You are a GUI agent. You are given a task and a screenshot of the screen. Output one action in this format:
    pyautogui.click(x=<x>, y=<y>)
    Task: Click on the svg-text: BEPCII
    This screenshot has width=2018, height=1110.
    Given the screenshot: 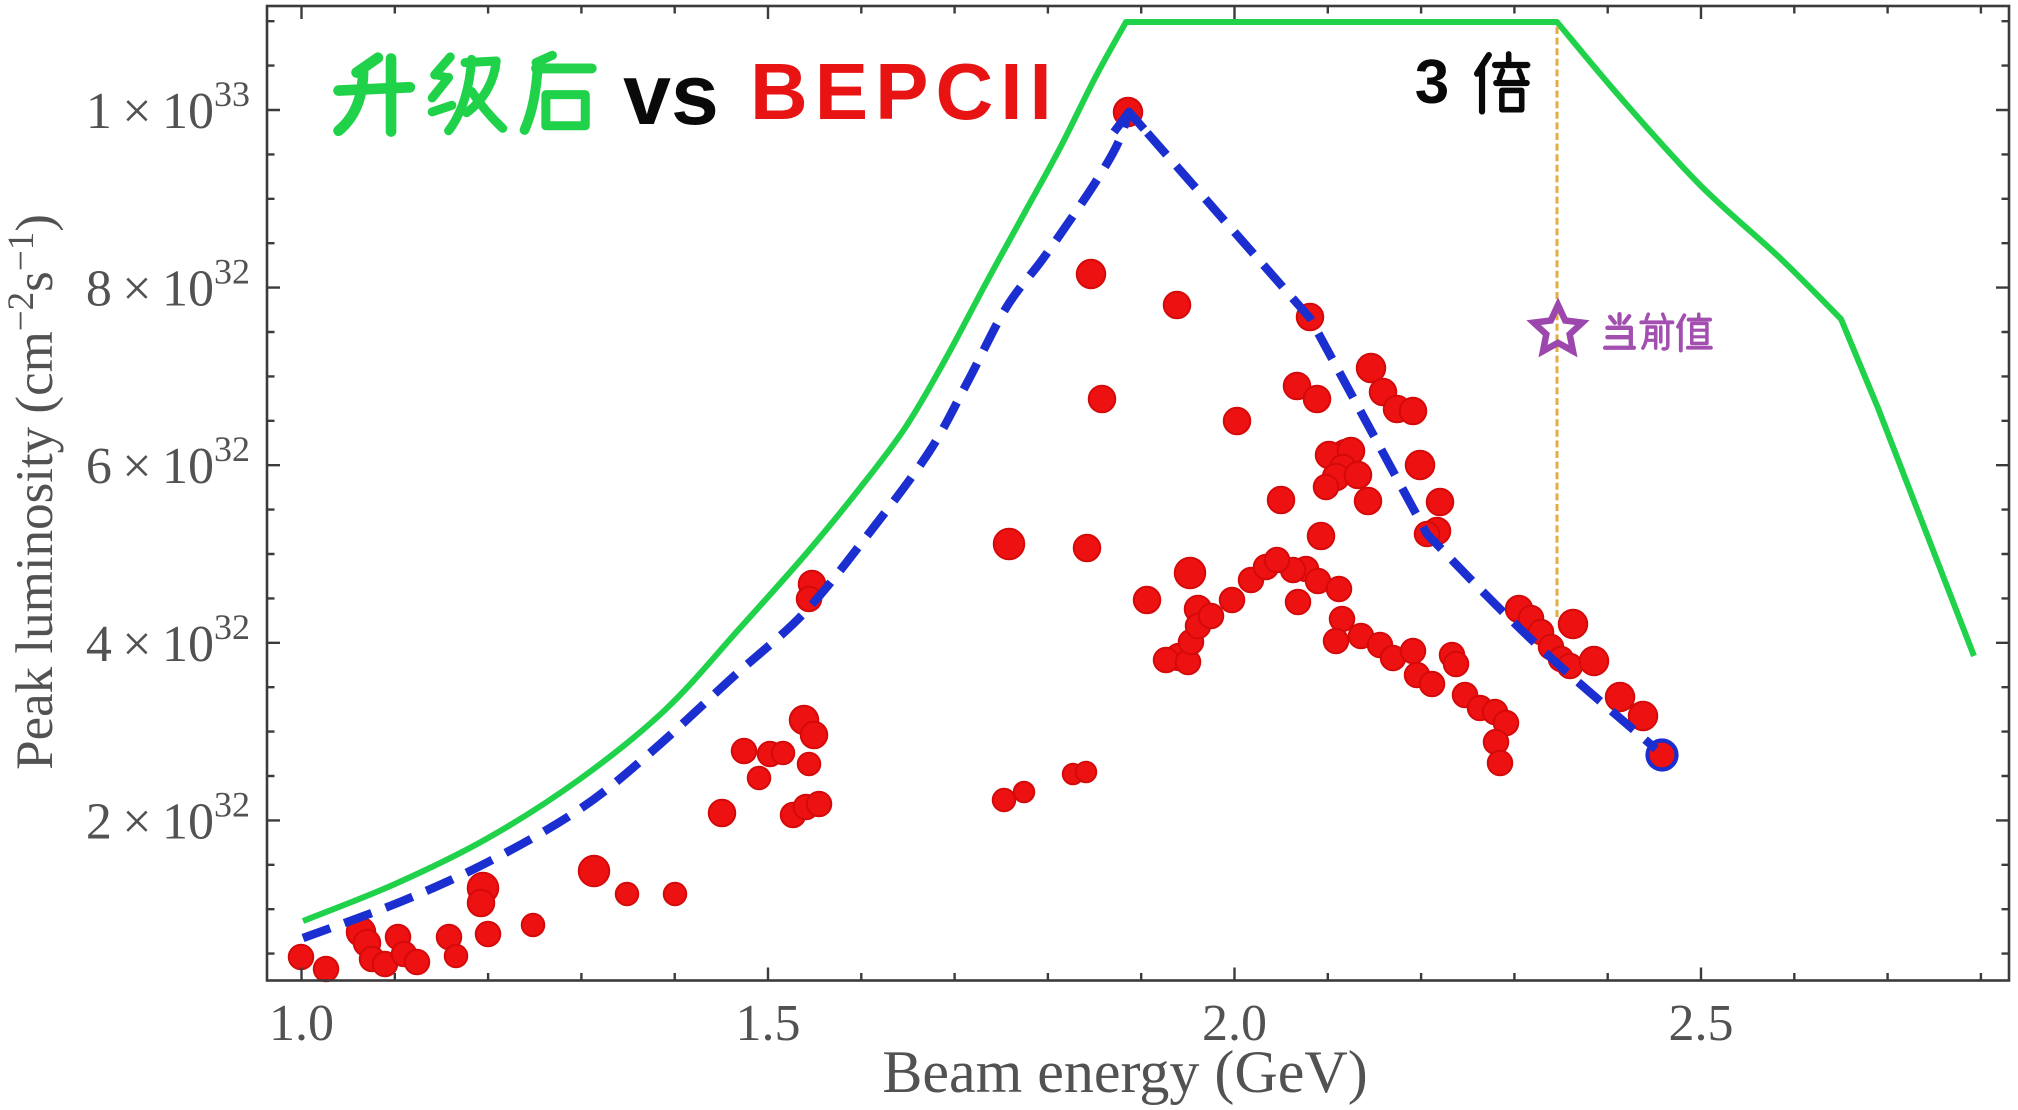 What is the action you would take?
    pyautogui.click(x=904, y=91)
    